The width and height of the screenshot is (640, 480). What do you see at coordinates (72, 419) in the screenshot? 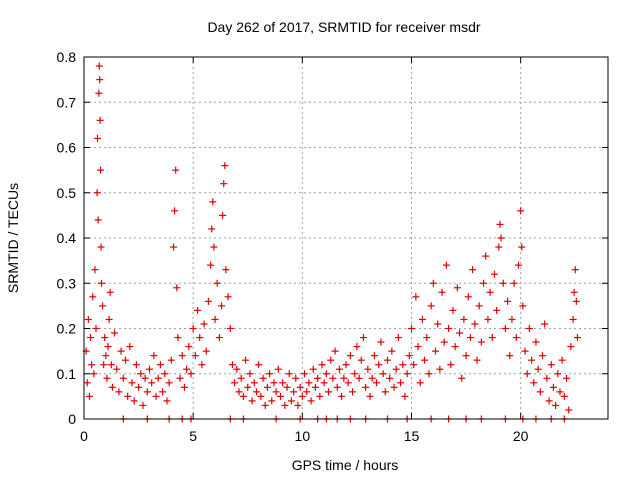
I see `y-tick-label: 0` at bounding box center [72, 419].